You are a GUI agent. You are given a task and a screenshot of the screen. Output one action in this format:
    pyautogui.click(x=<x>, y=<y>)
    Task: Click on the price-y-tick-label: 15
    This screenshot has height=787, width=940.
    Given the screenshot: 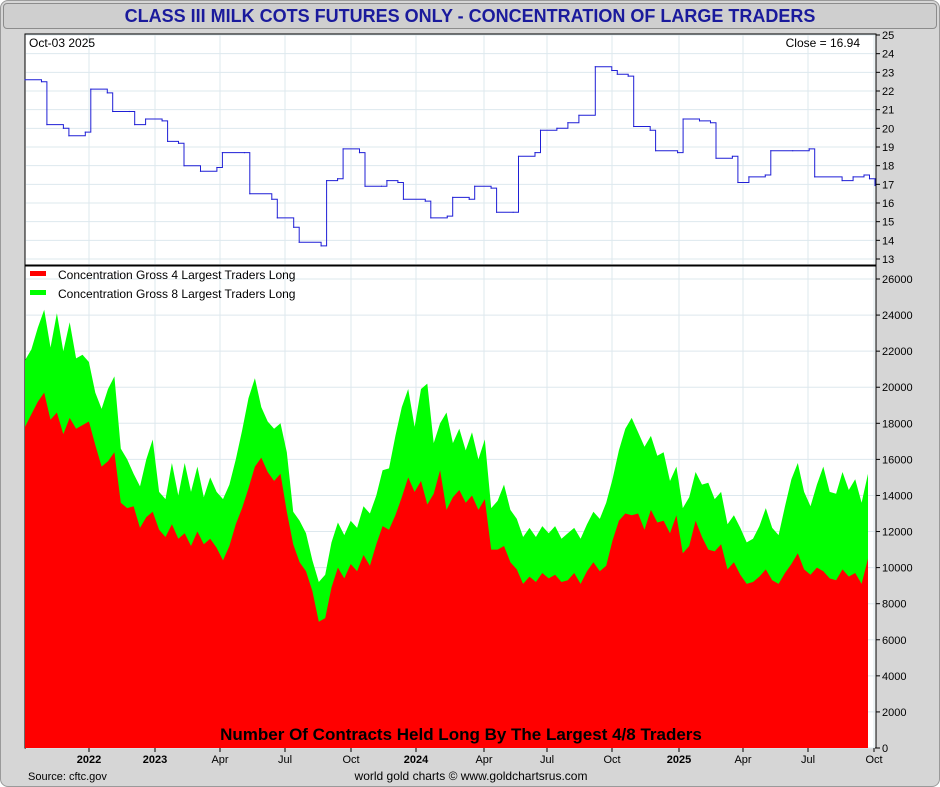 What is the action you would take?
    pyautogui.click(x=888, y=223)
    